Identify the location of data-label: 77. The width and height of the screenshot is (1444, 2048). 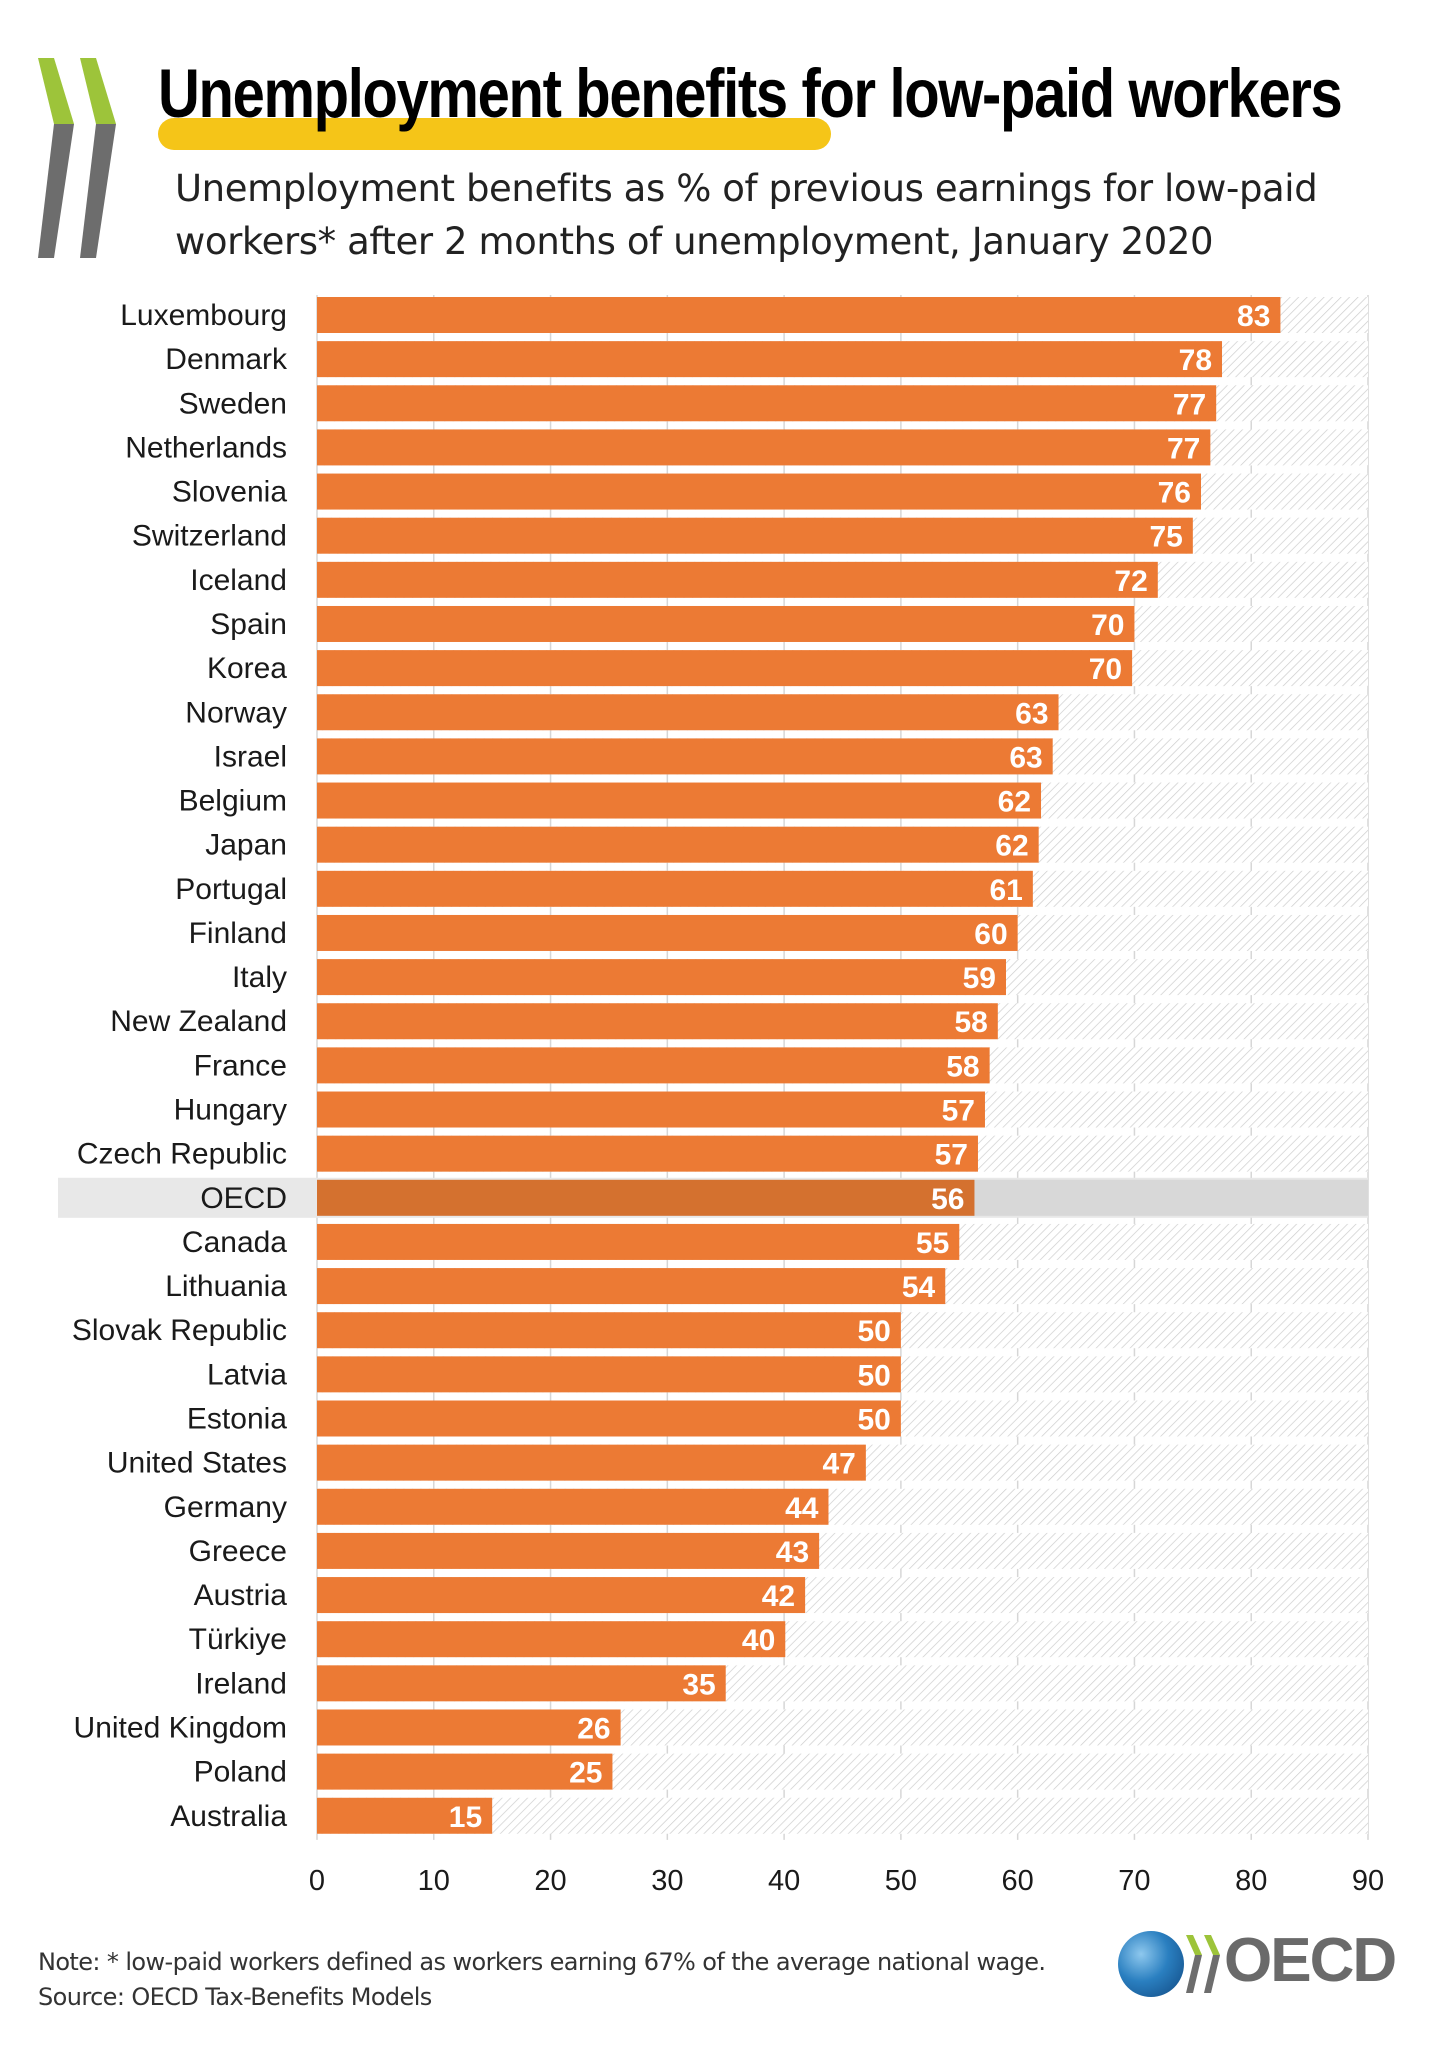
(1189, 404).